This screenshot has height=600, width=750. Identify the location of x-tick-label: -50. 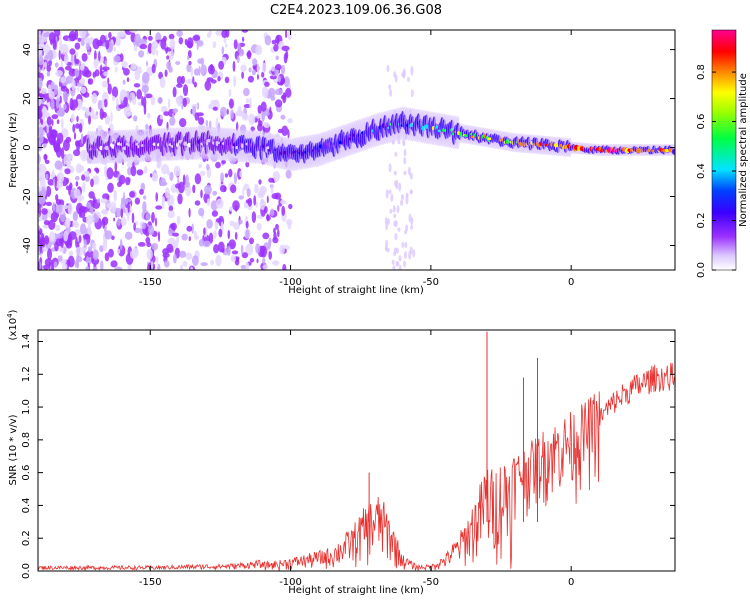
(431, 582).